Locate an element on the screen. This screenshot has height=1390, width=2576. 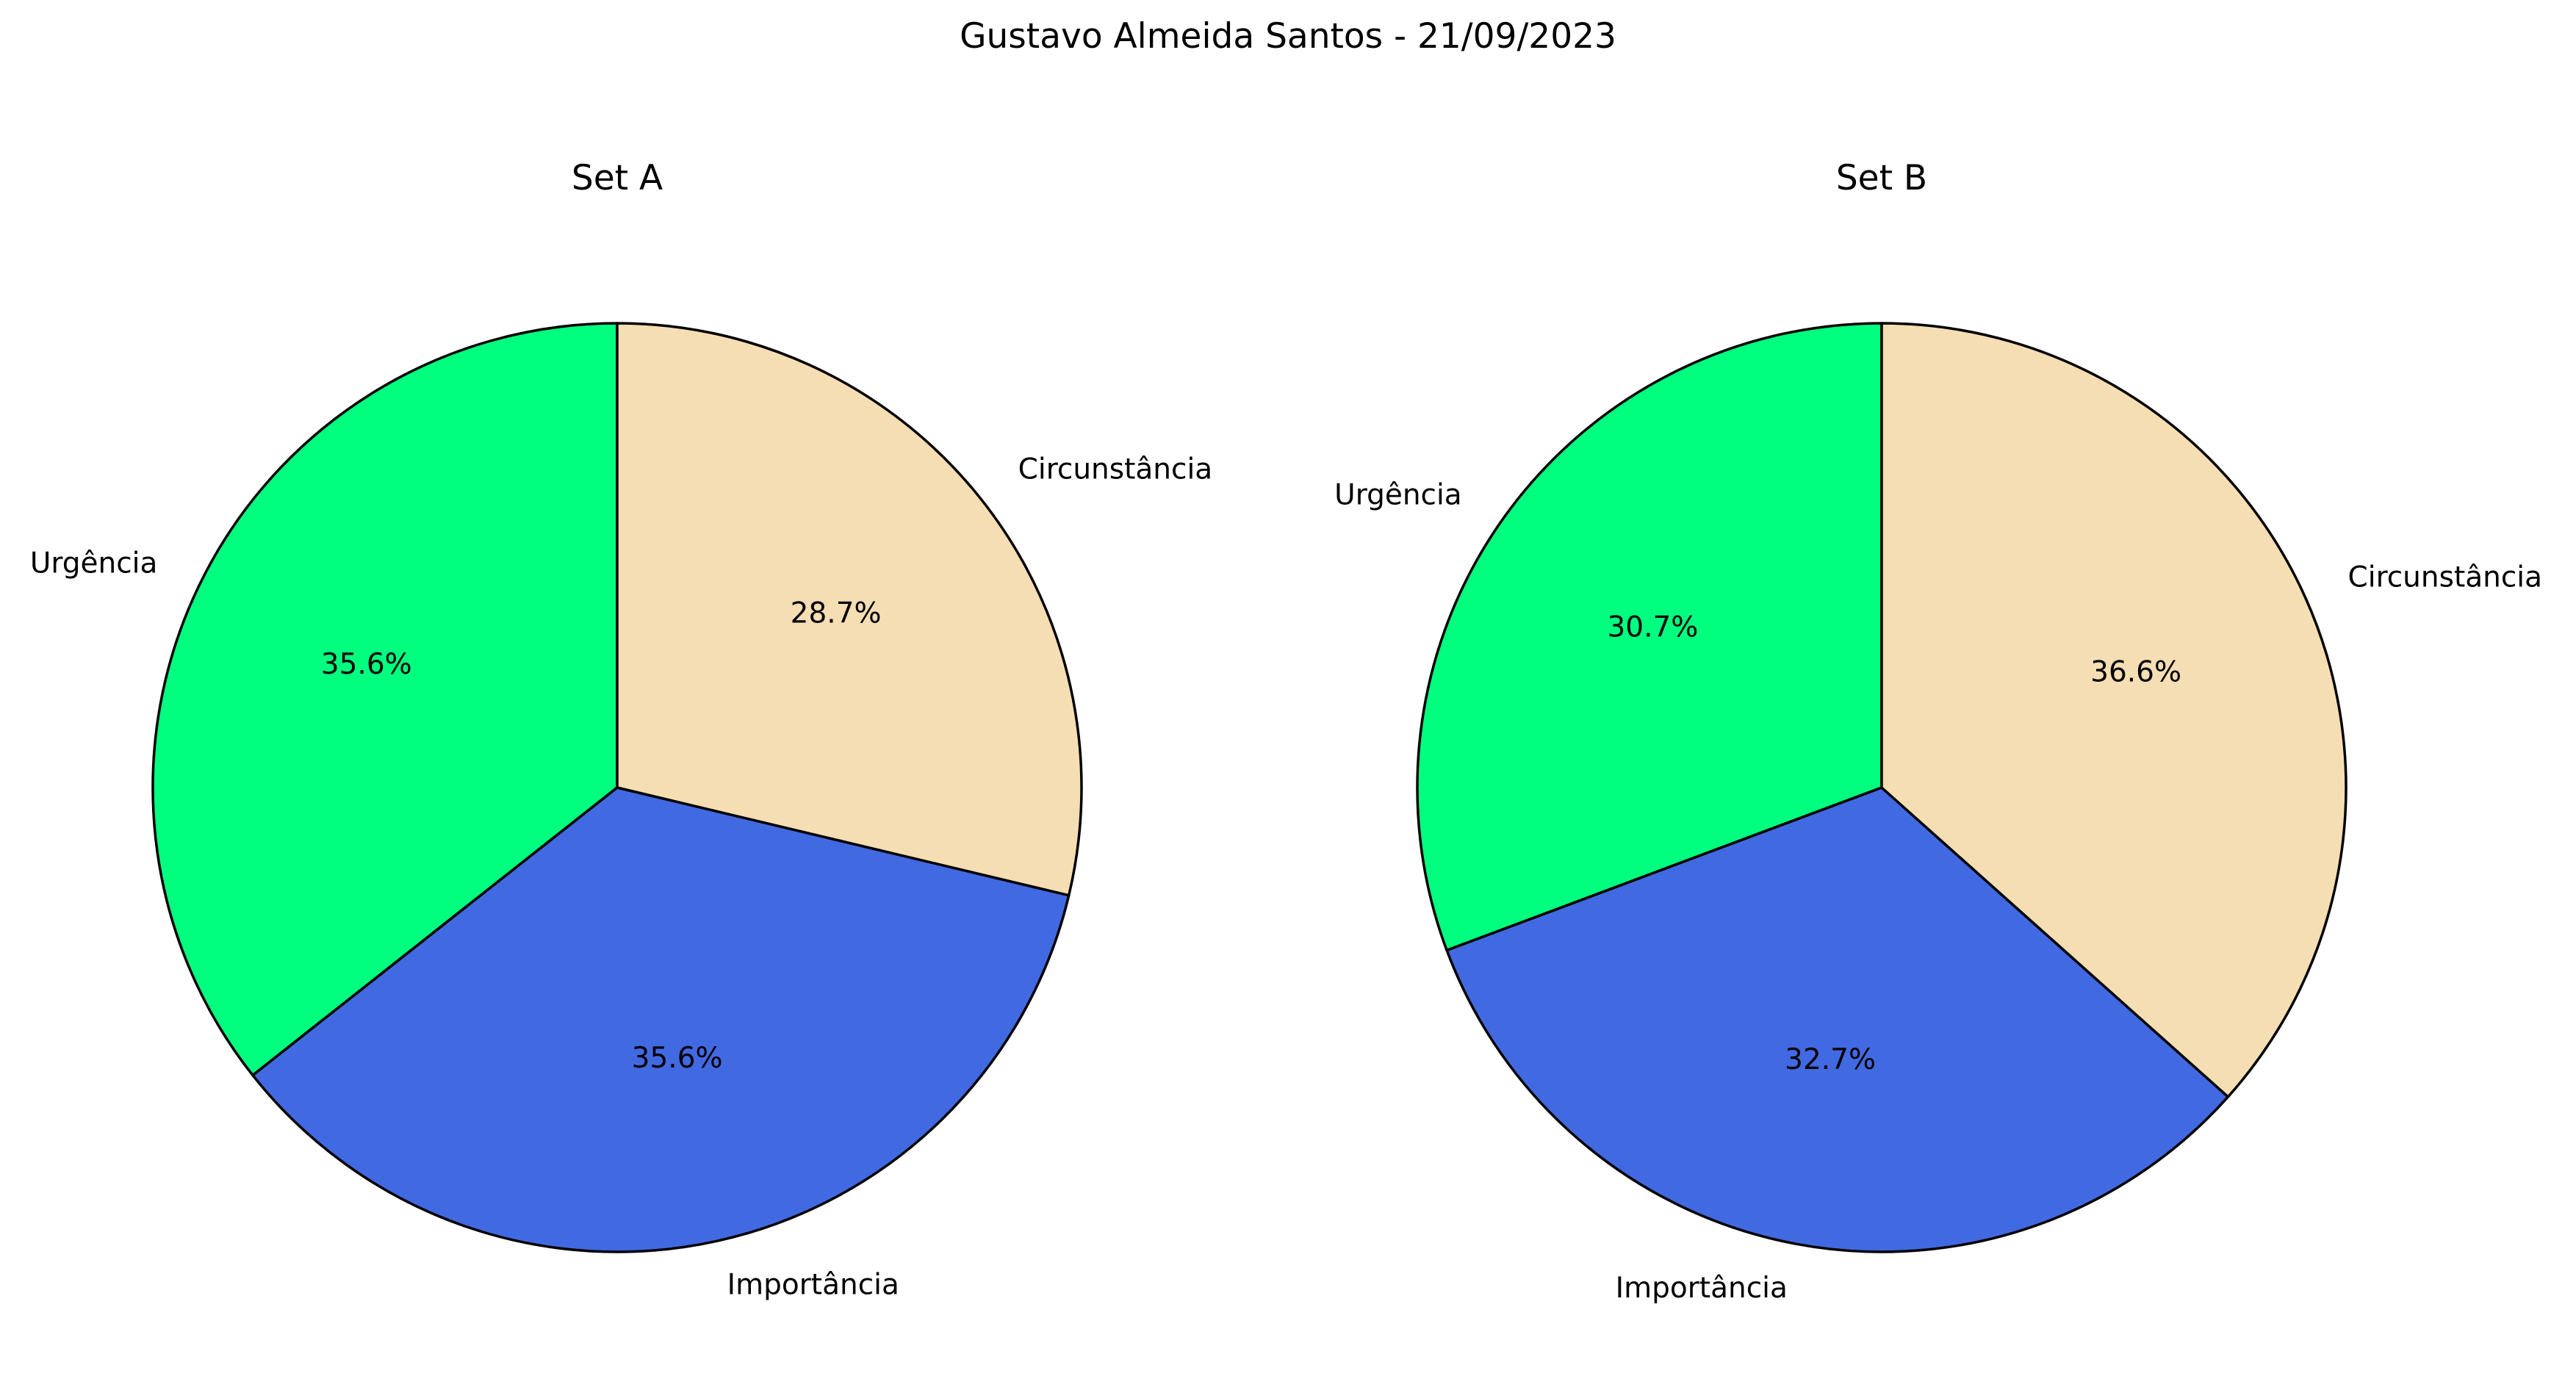
pie-slice-set-a-circunstancia is located at coordinates (850, 610).